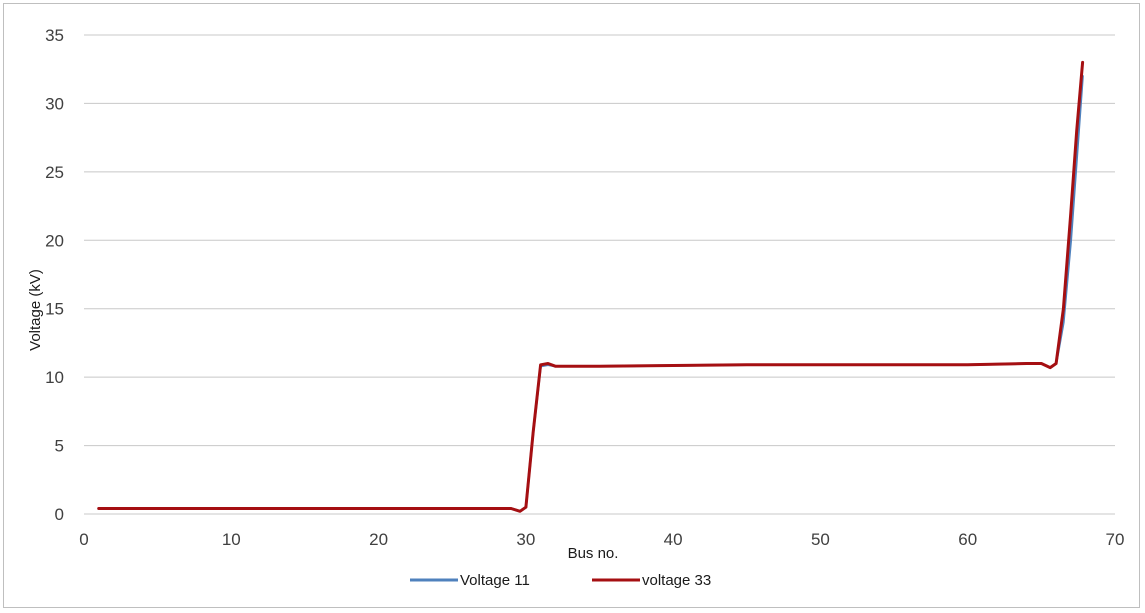 The width and height of the screenshot is (1145, 613). Describe the element at coordinates (59, 514) in the screenshot. I see `y-tick-label: 0` at that location.